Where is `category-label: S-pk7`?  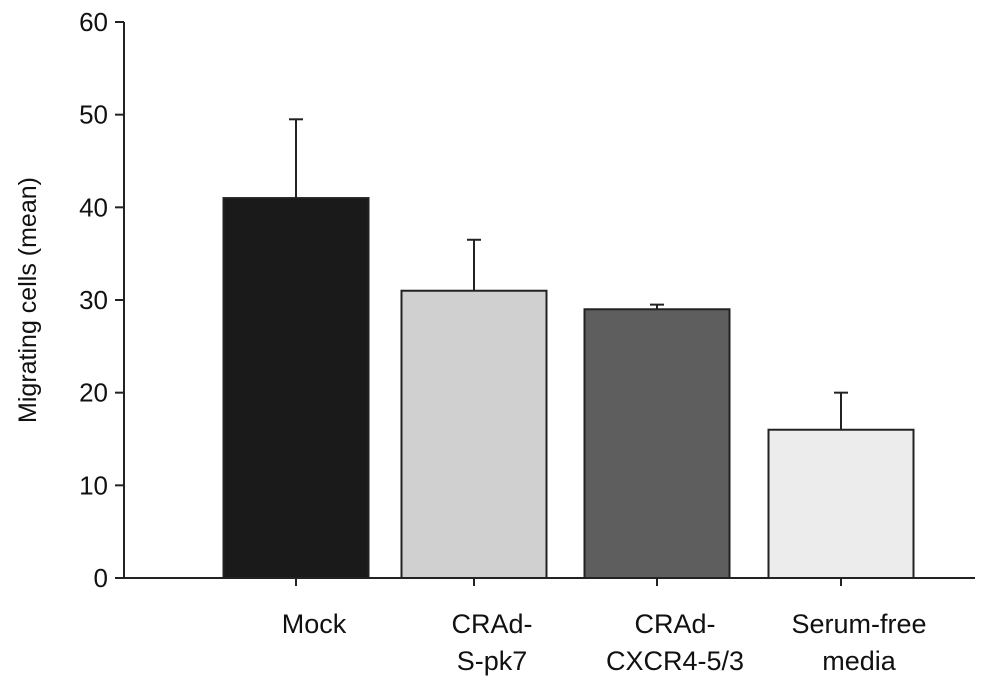 category-label: S-pk7 is located at coordinates (492, 661).